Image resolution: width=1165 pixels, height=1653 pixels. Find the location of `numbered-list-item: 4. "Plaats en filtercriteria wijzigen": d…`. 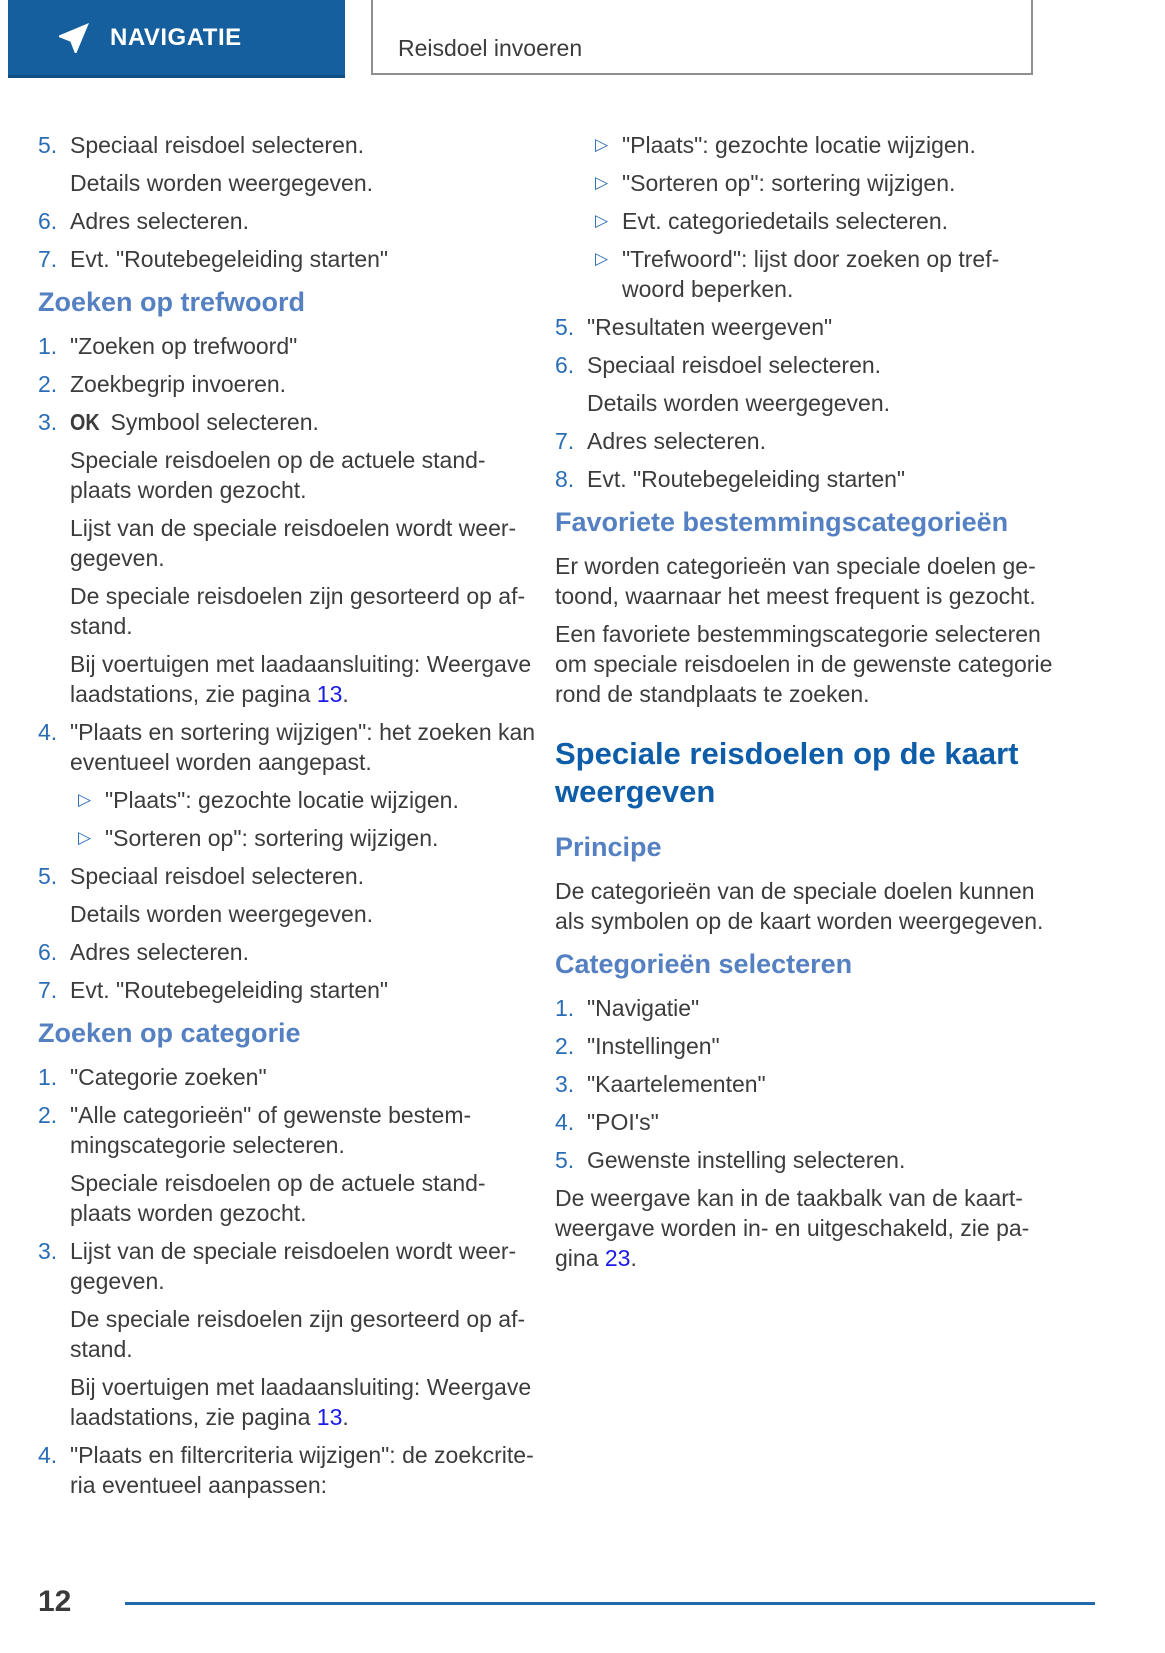

numbered-list-item: 4. "Plaats en filtercriteria wijzigen": d… is located at coordinates (286, 1470).